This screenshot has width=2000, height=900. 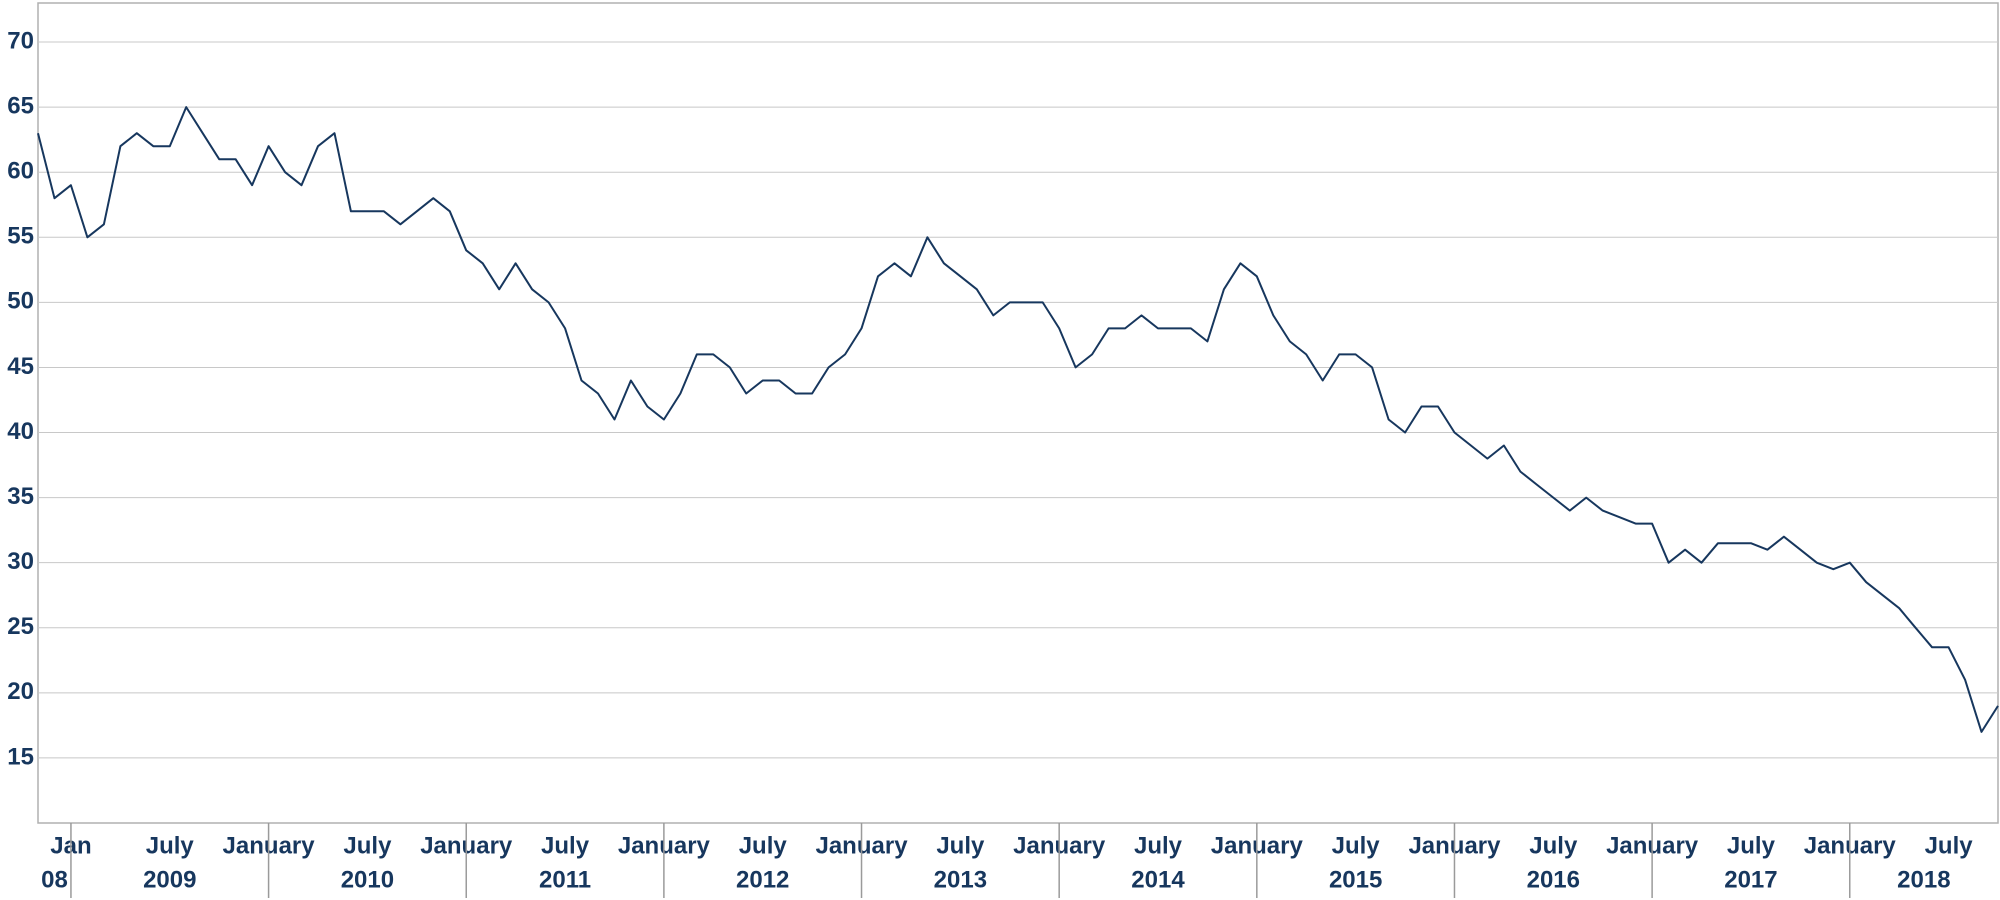 I want to click on x-group-label: 08, so click(x=54, y=879).